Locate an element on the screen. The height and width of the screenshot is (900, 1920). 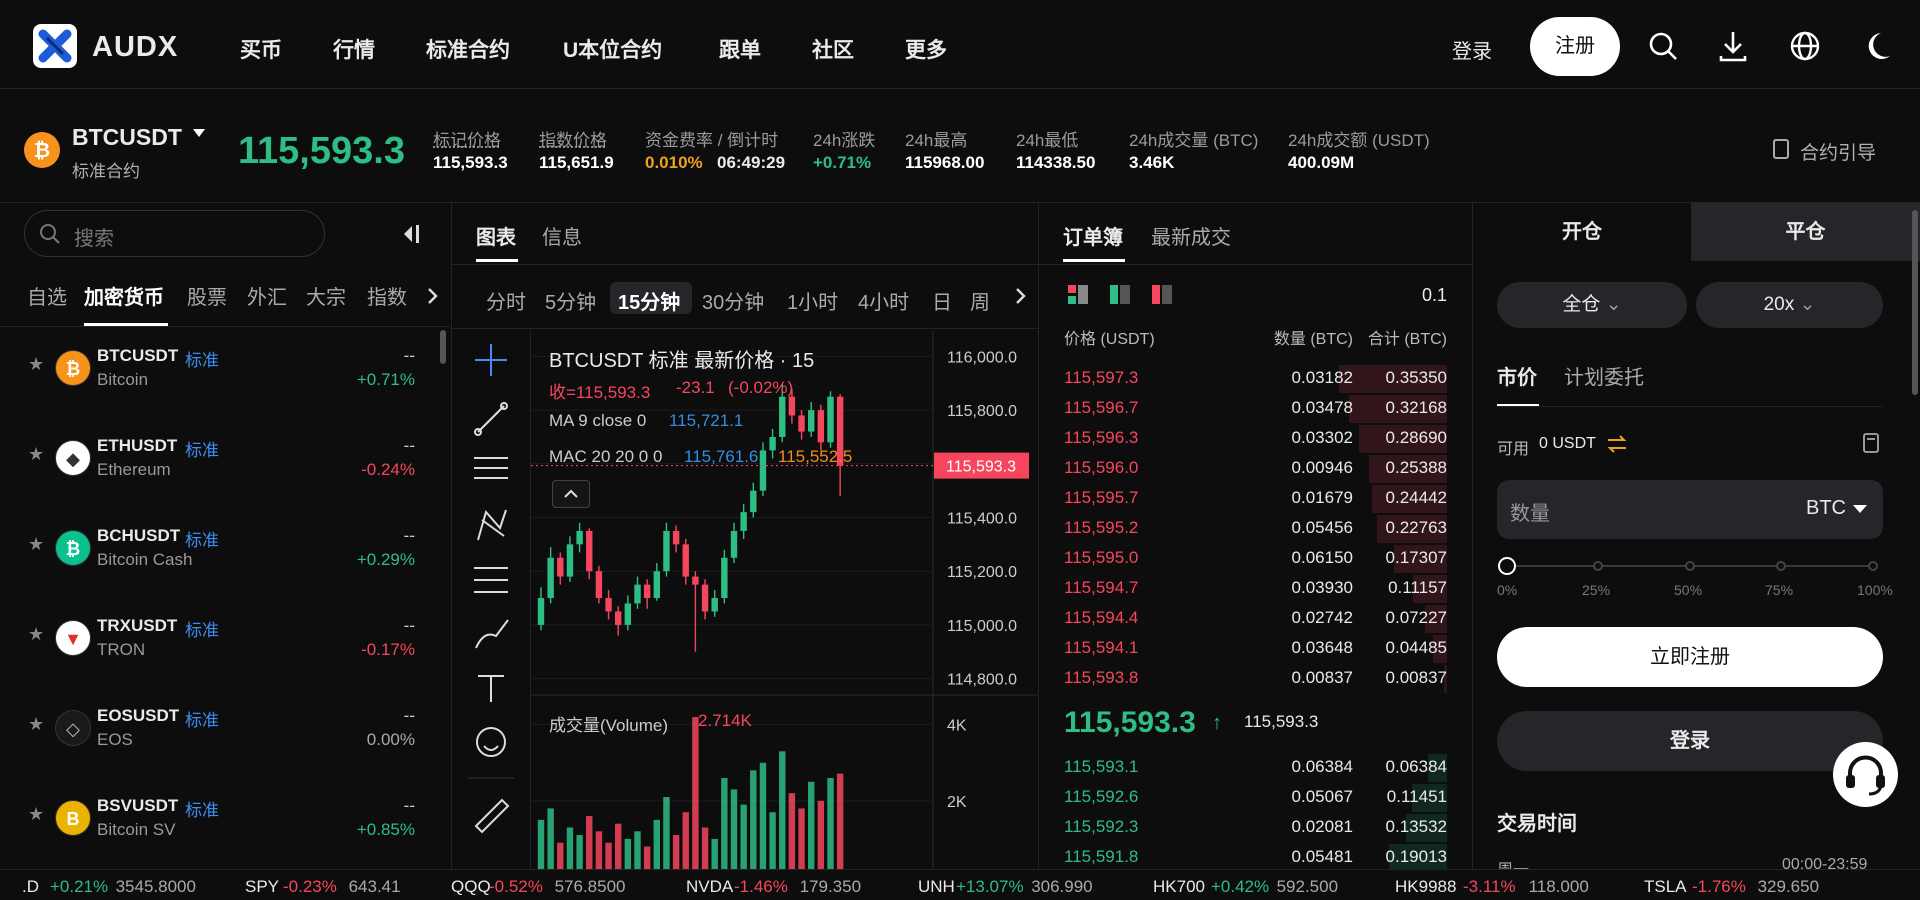
market-symbol: BSVUSDT is located at coordinates (138, 805).